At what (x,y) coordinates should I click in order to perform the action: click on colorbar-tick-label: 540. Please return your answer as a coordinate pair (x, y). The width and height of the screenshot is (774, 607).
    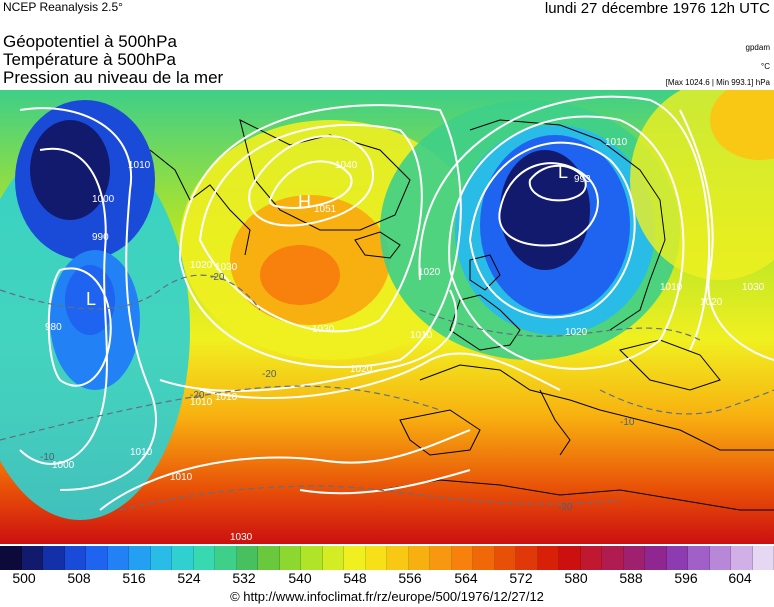
    Looking at the image, I should click on (300, 578).